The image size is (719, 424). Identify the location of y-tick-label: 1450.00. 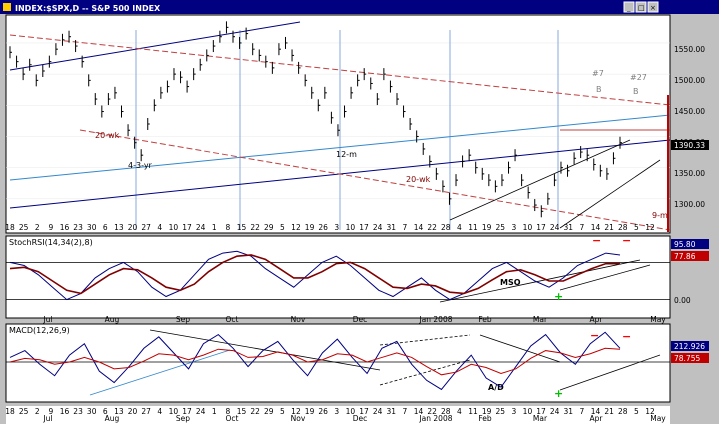
(689, 111).